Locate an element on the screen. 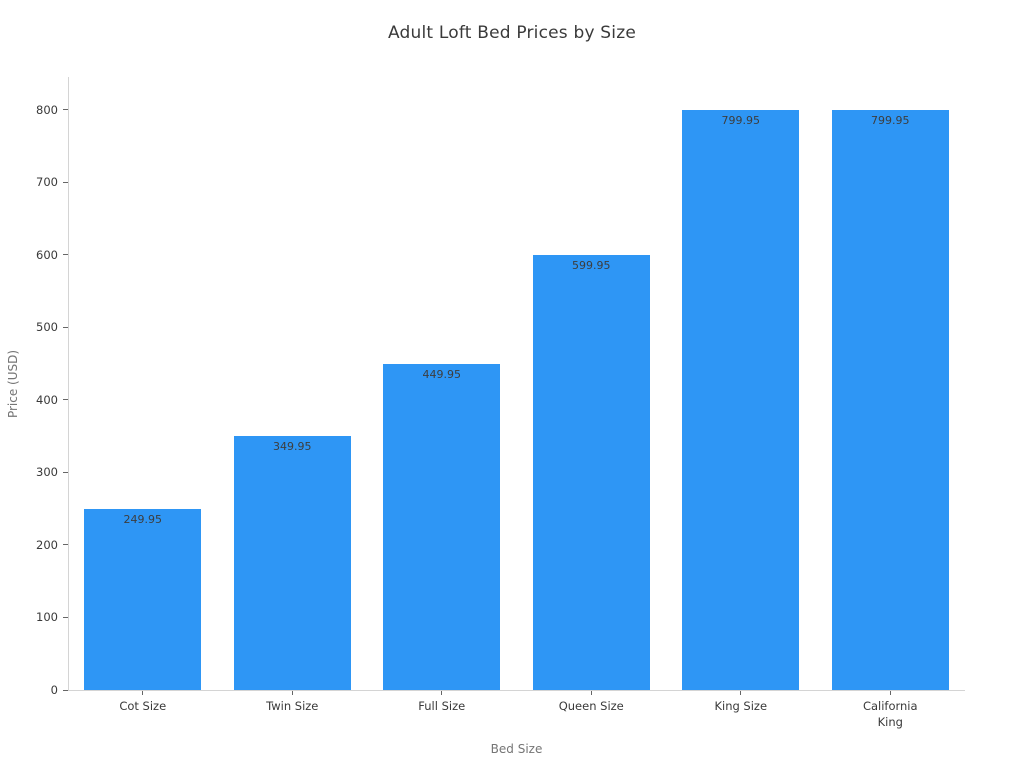 This screenshot has height=768, width=1024. chart-title: Adult Loft Bed Prices by Size is located at coordinates (512, 33).